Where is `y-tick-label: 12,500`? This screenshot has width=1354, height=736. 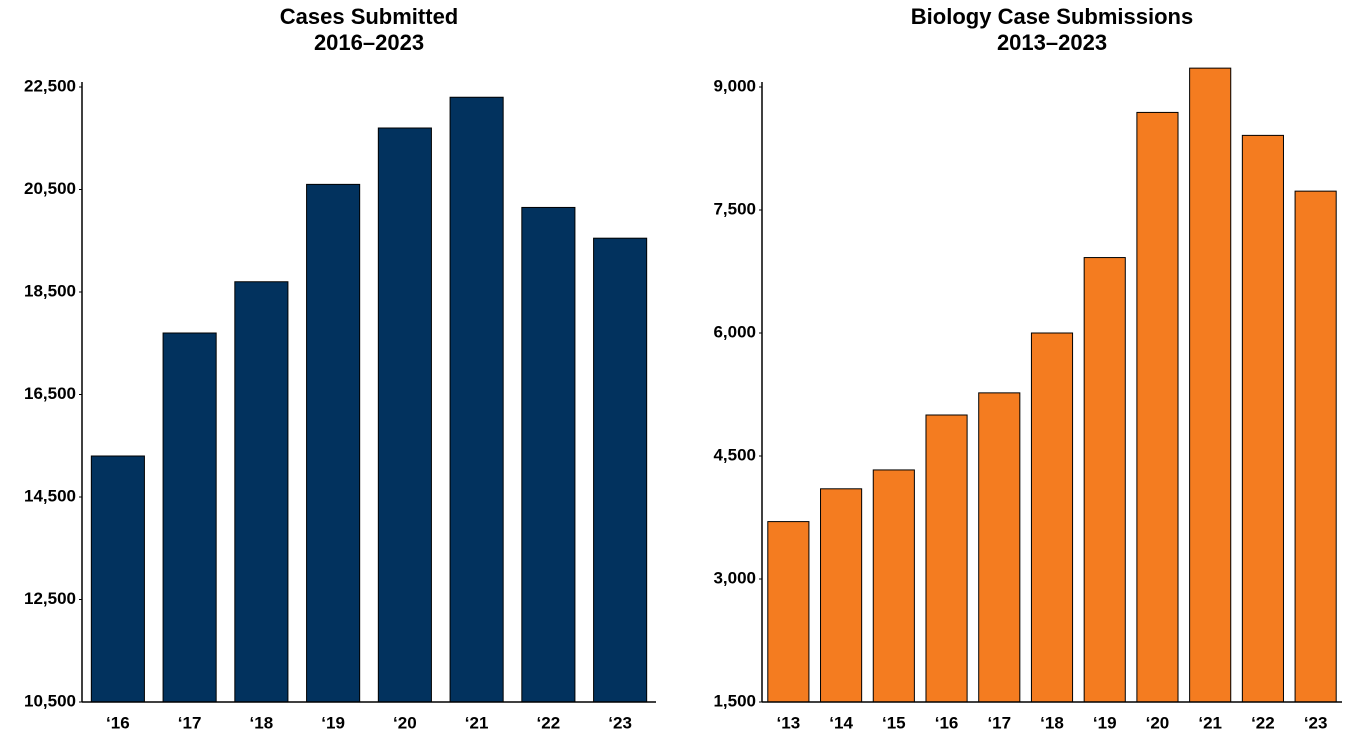
y-tick-label: 12,500 is located at coordinates (50, 598).